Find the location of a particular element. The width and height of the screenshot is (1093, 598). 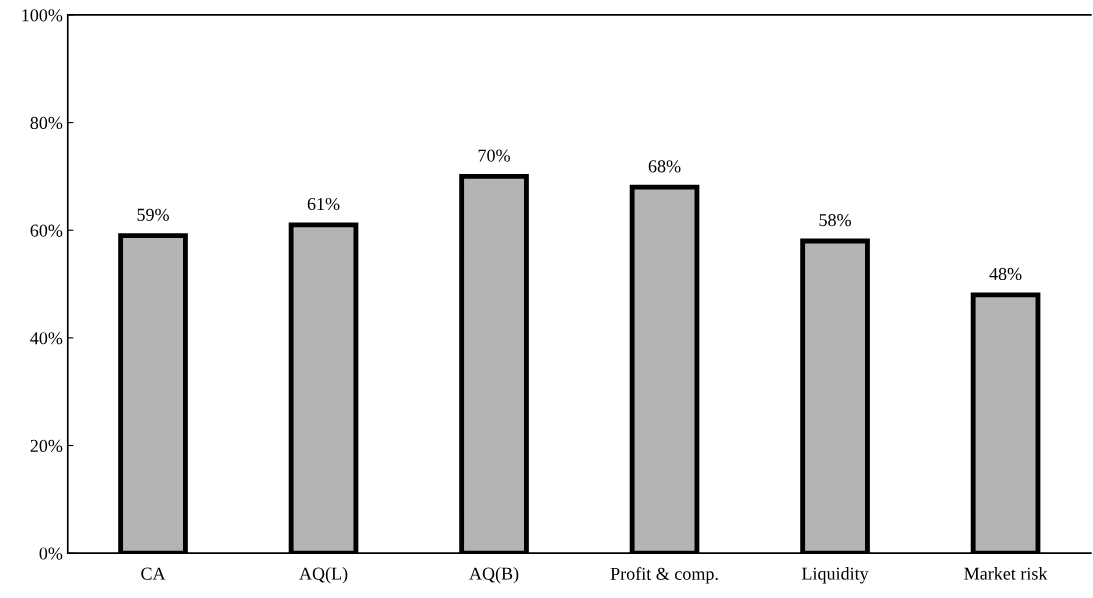

data-label: 58% is located at coordinates (835, 220).